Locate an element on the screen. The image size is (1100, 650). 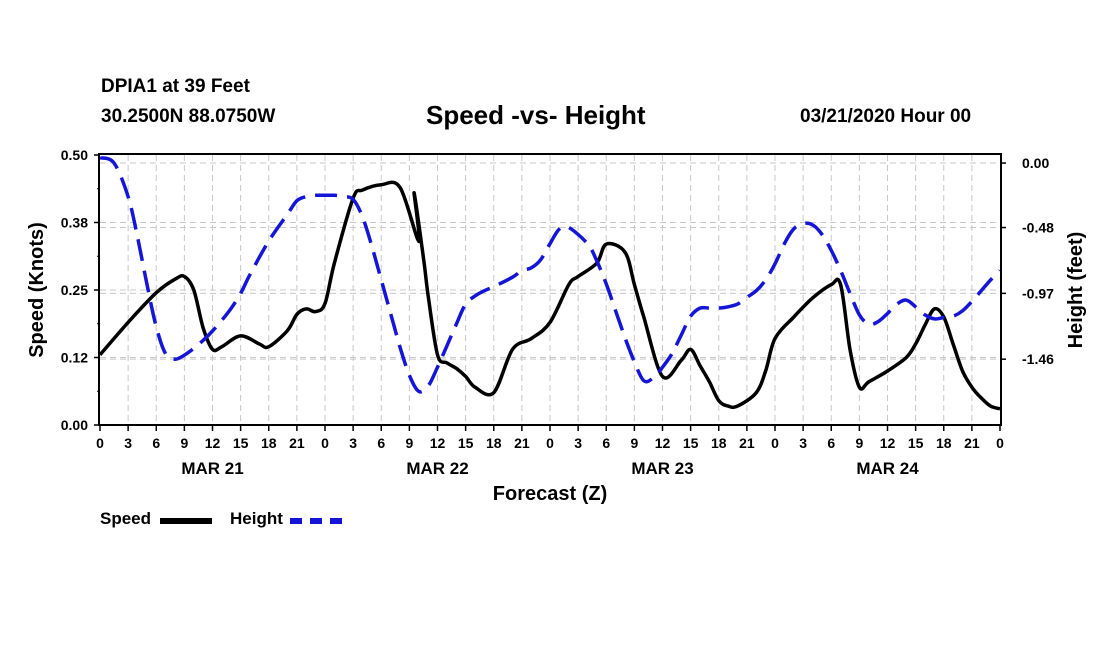
forecast-datetime: 03/21/2020 Hour 00 is located at coordinates (886, 116).